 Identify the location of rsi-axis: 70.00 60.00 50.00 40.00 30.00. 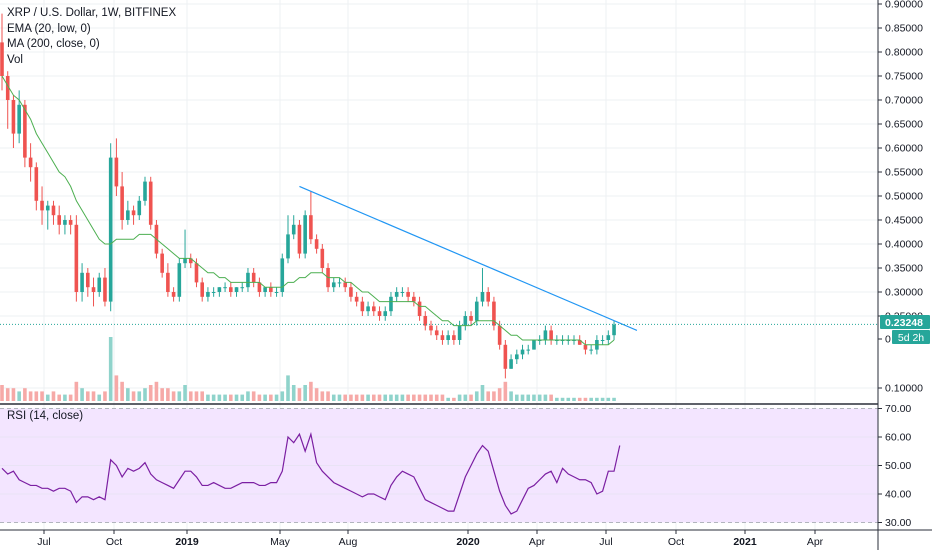
(894, 466).